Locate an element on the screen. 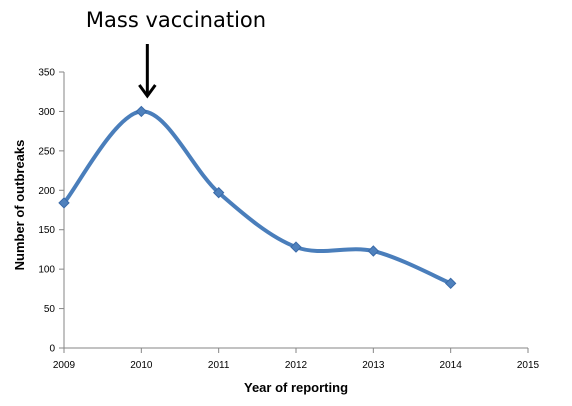  x-axis-title: Year of reporting is located at coordinates (296, 387).